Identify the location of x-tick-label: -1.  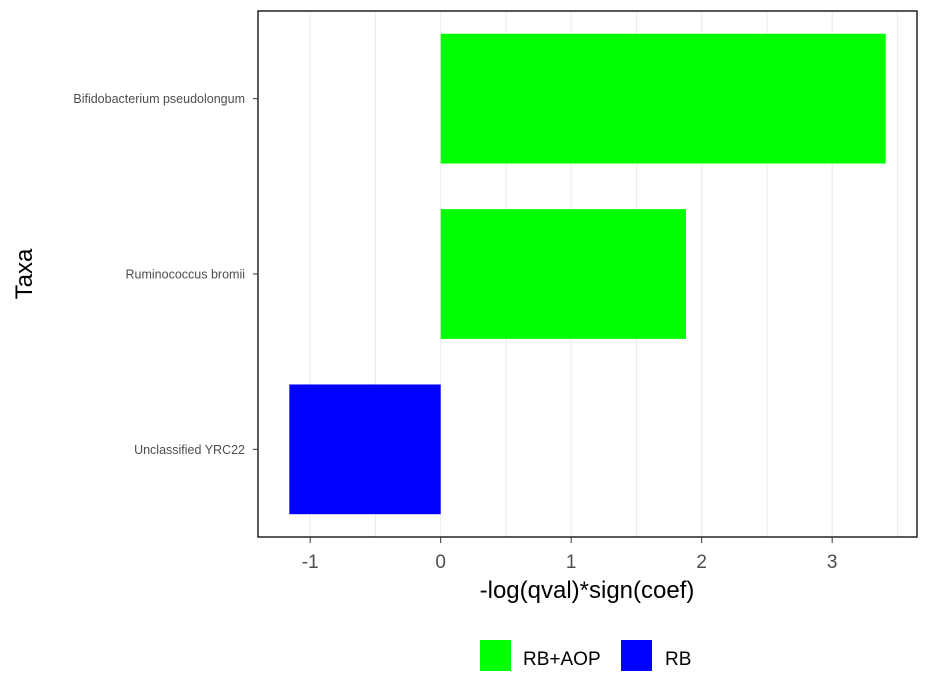
(310, 562).